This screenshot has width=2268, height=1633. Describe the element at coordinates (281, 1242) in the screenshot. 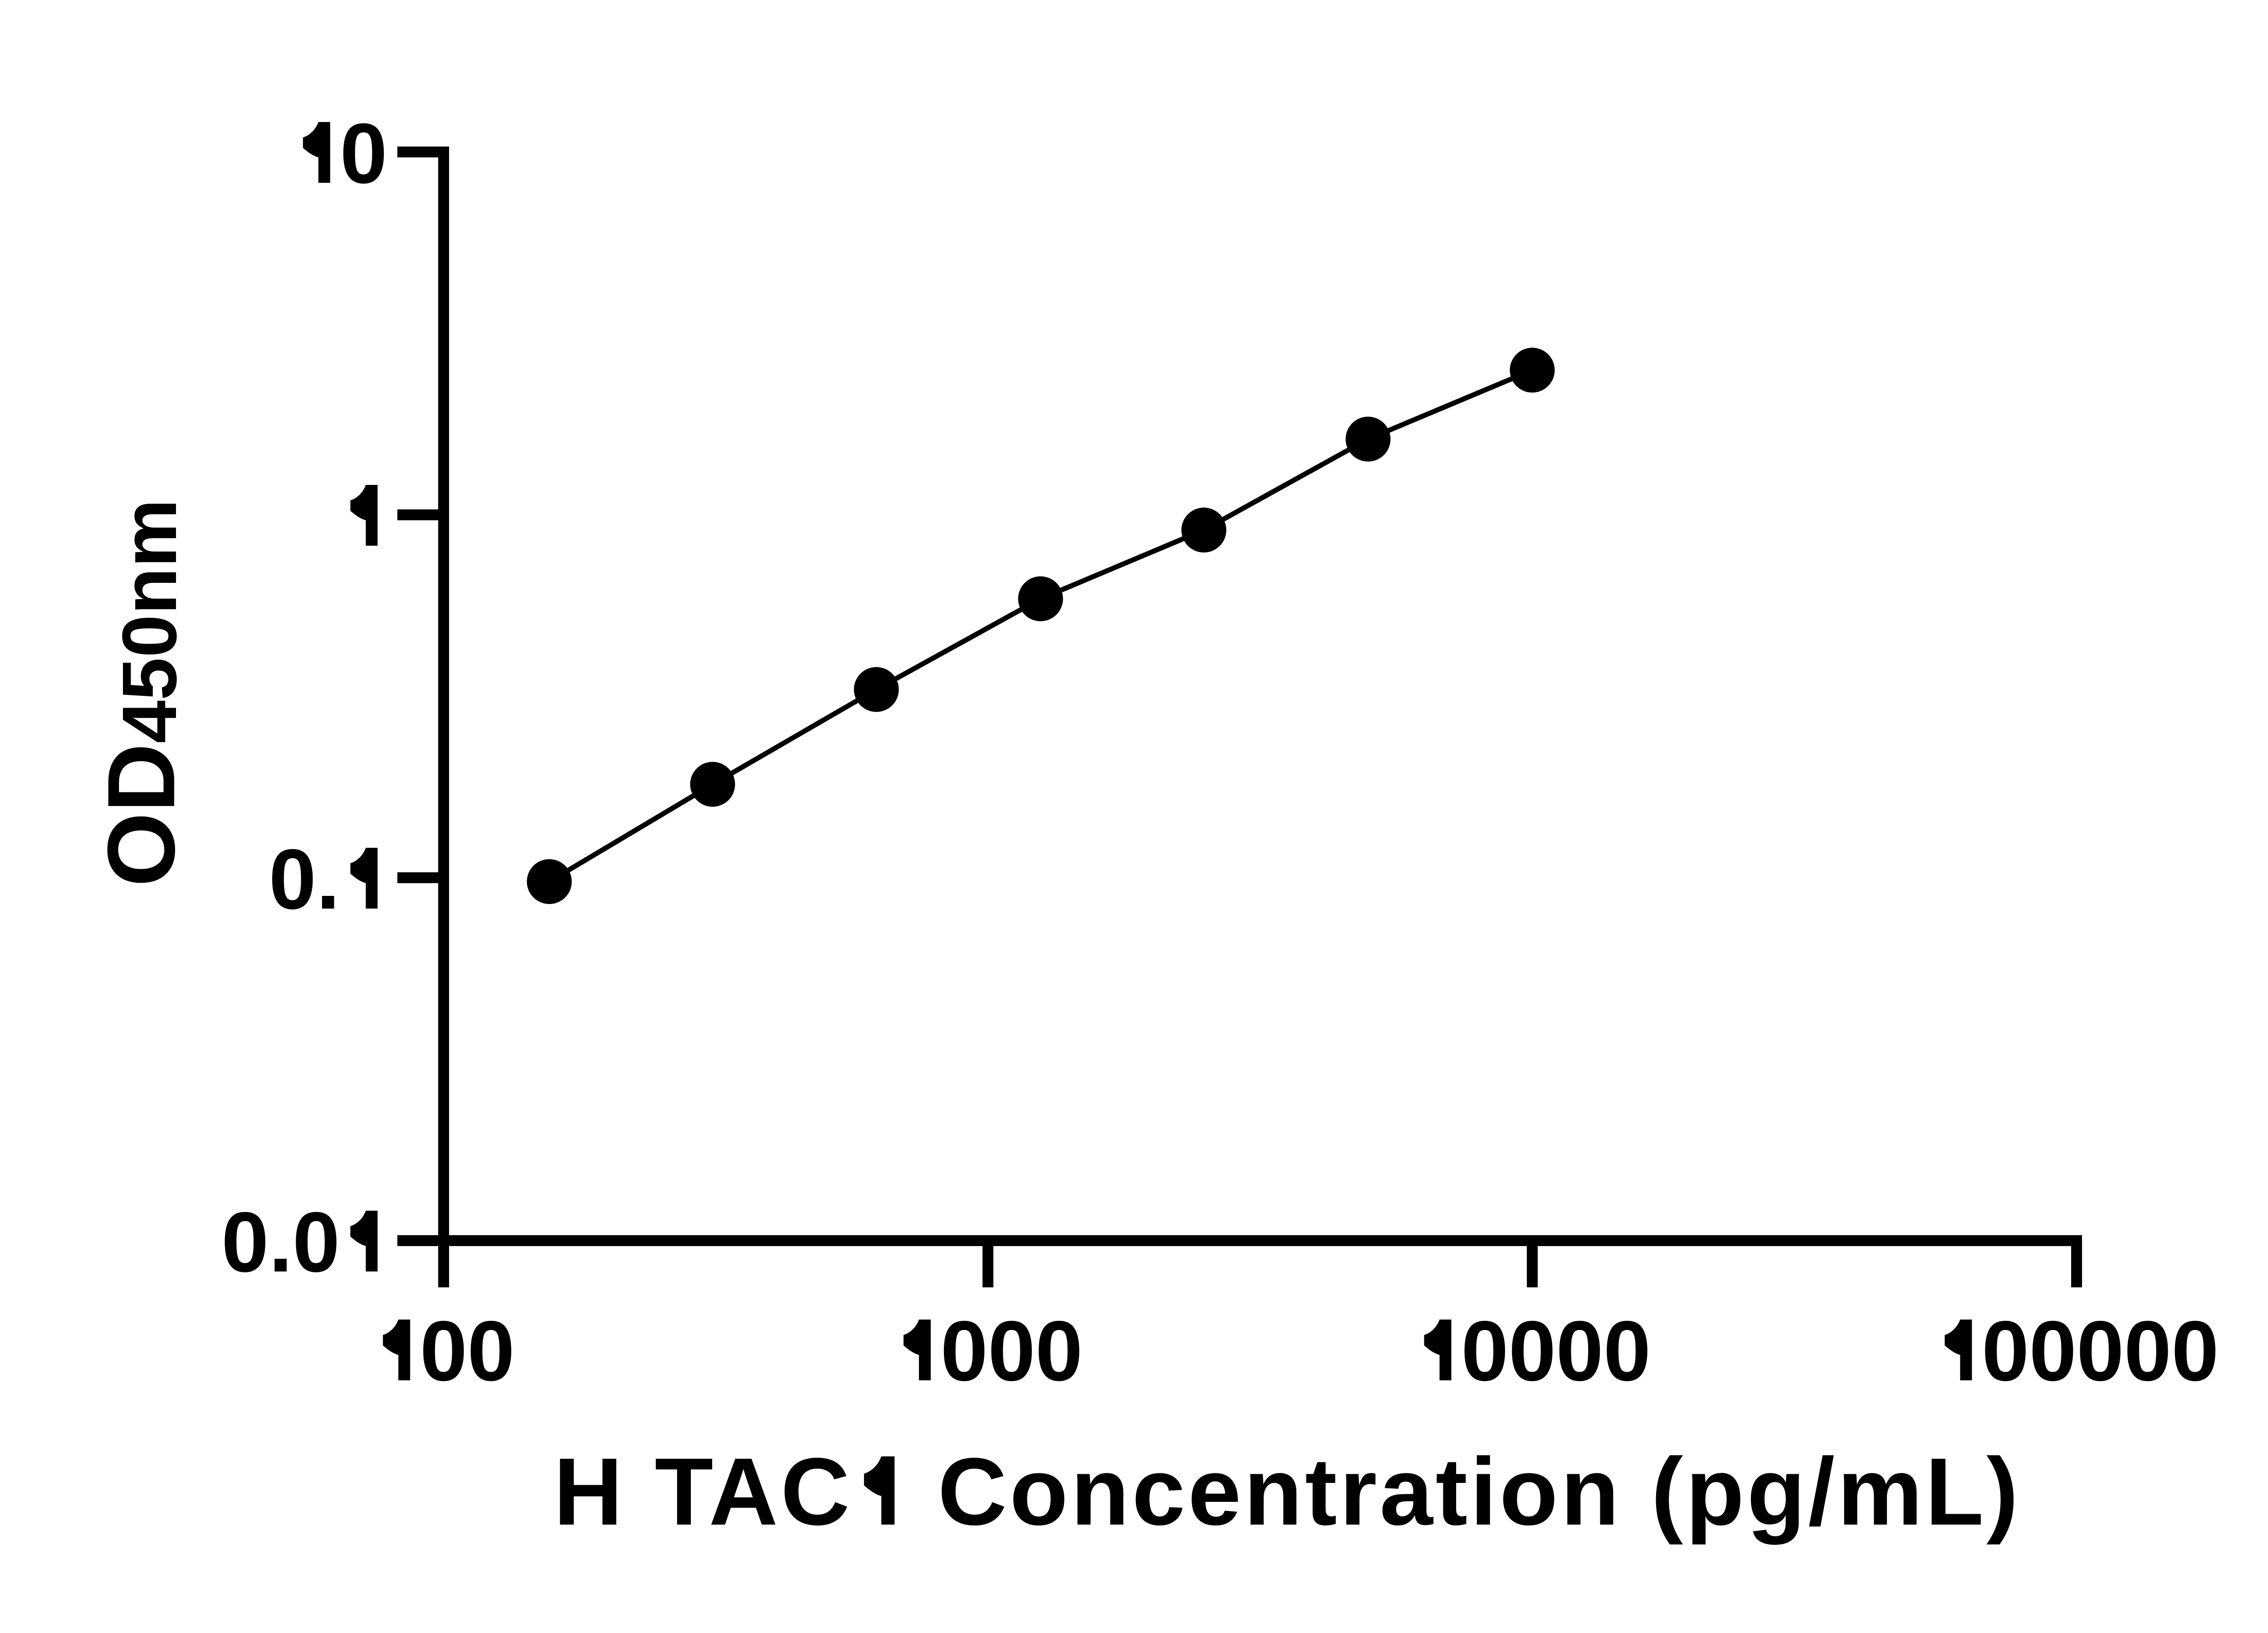

I see `svg-text: 0.0` at that location.